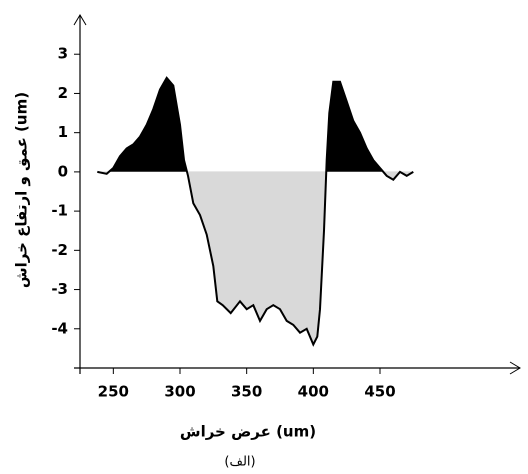  Describe the element at coordinates (63, 54) in the screenshot. I see `y-tick-label: 3` at that location.